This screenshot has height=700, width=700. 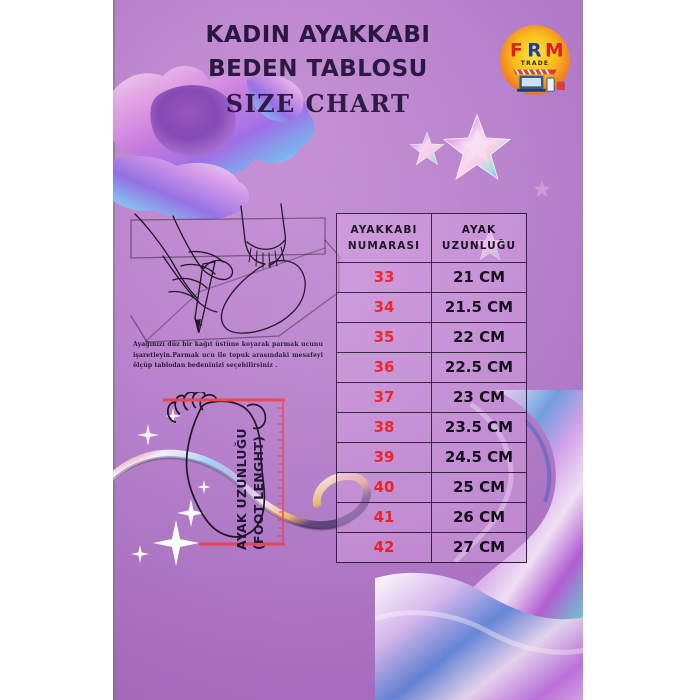 I want to click on foot-outline-diagram, so click(x=224, y=469).